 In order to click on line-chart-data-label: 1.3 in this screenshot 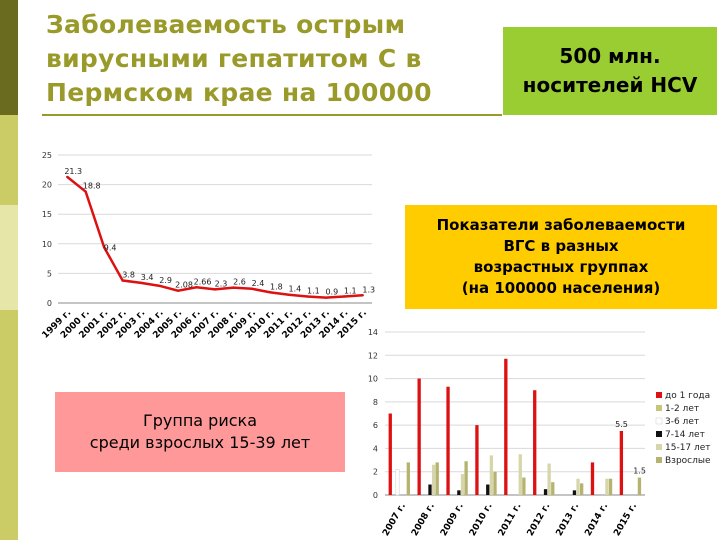, I will do `click(368, 289)`.